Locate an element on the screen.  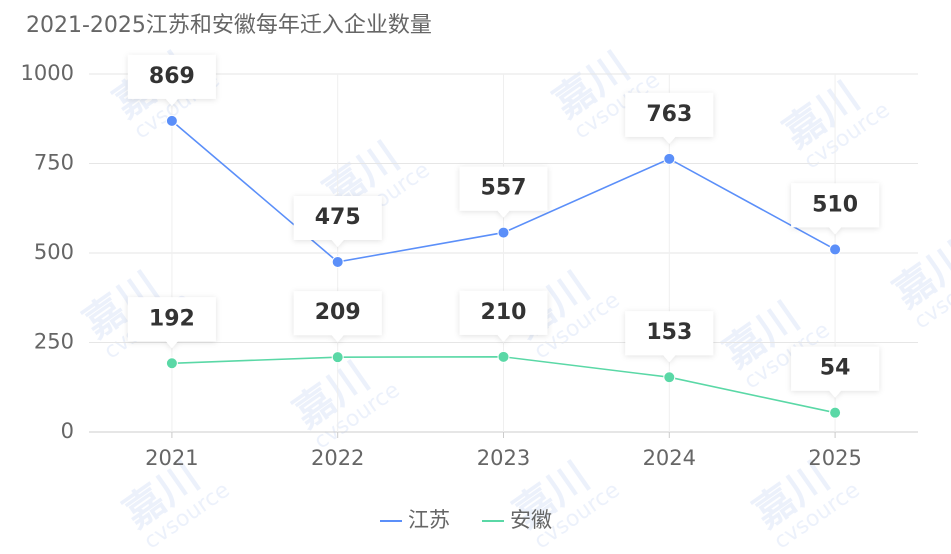
legend-label: 安徽 is located at coordinates (531, 520).